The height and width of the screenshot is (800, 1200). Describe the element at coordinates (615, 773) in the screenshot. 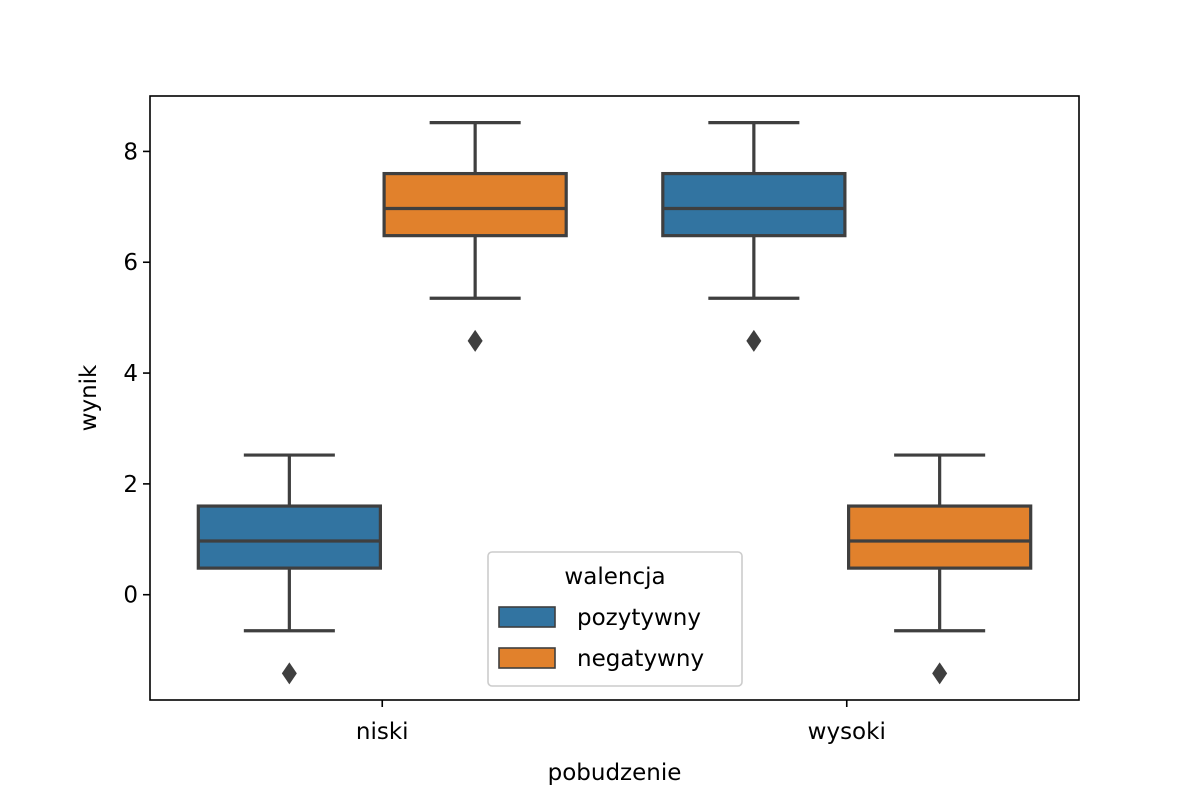

I see `x-axis-label: pobudzenie` at that location.